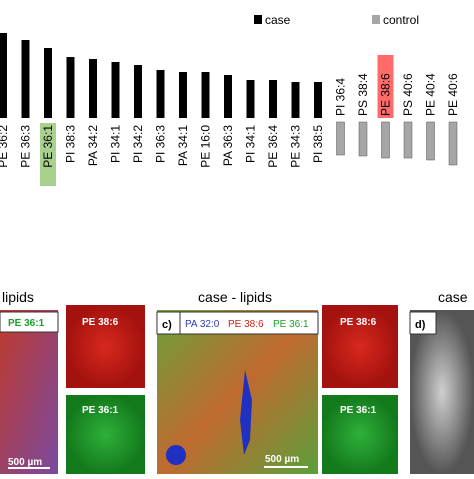  What do you see at coordinates (273, 146) in the screenshot?
I see `x-tick-label: PE 36:4` at bounding box center [273, 146].